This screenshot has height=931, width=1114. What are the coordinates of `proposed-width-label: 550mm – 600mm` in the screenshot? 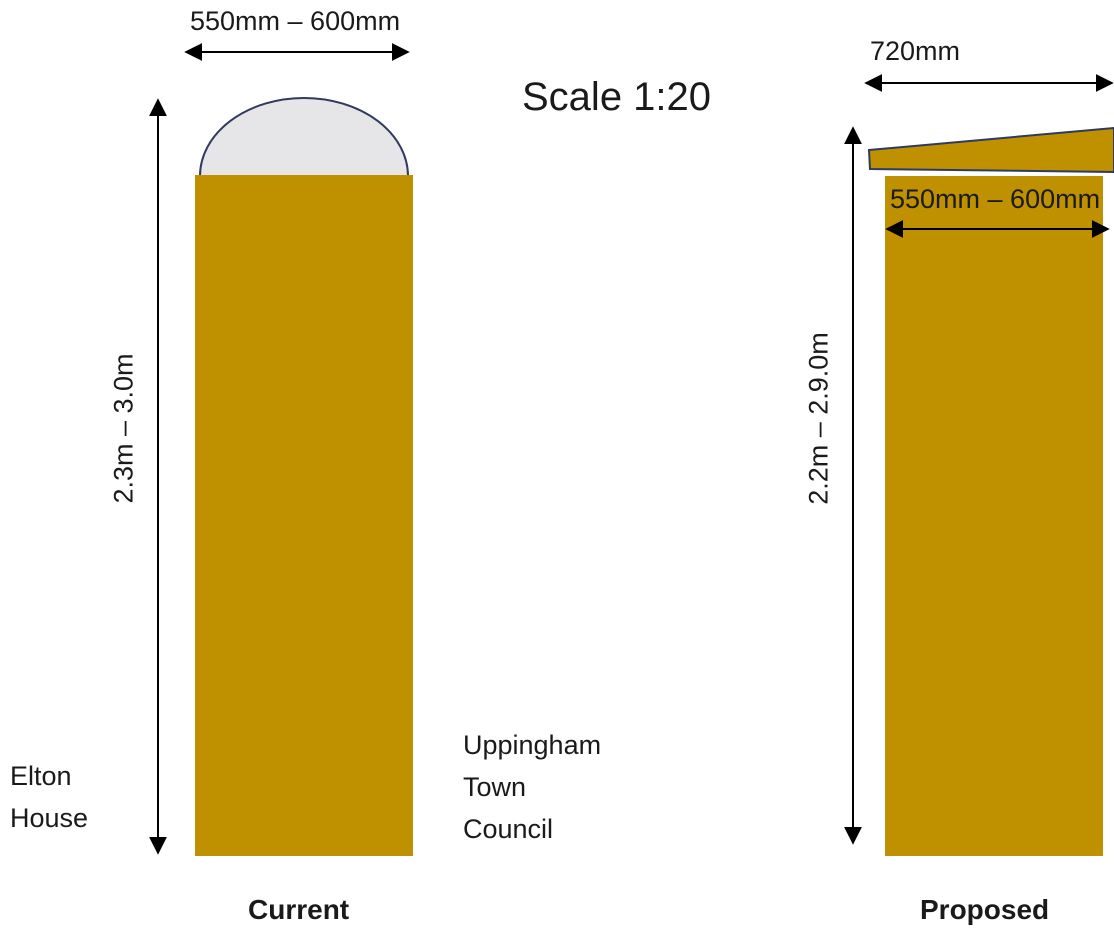 It's located at (995, 199).